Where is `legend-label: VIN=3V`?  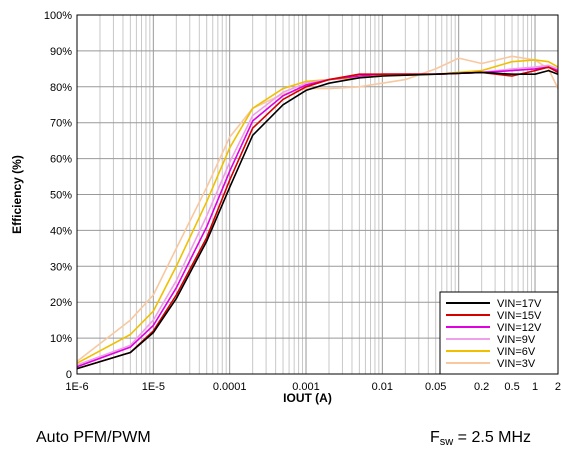 legend-label: VIN=3V is located at coordinates (516, 364).